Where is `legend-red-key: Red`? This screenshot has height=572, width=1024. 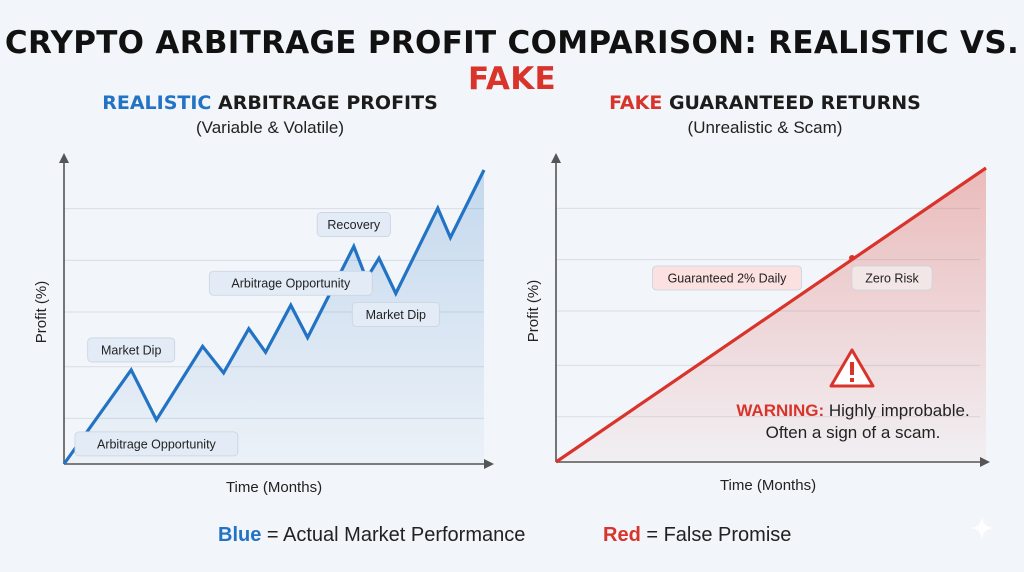
legend-red-key: Red is located at coordinates (622, 535).